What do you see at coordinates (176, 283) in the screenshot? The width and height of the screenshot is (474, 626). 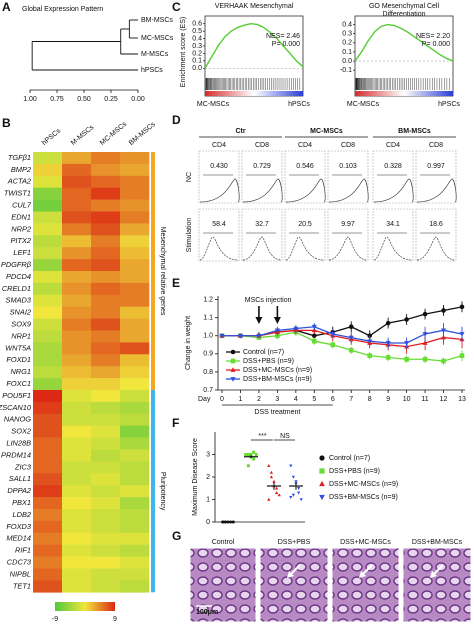 I see `panel-letter: E` at bounding box center [176, 283].